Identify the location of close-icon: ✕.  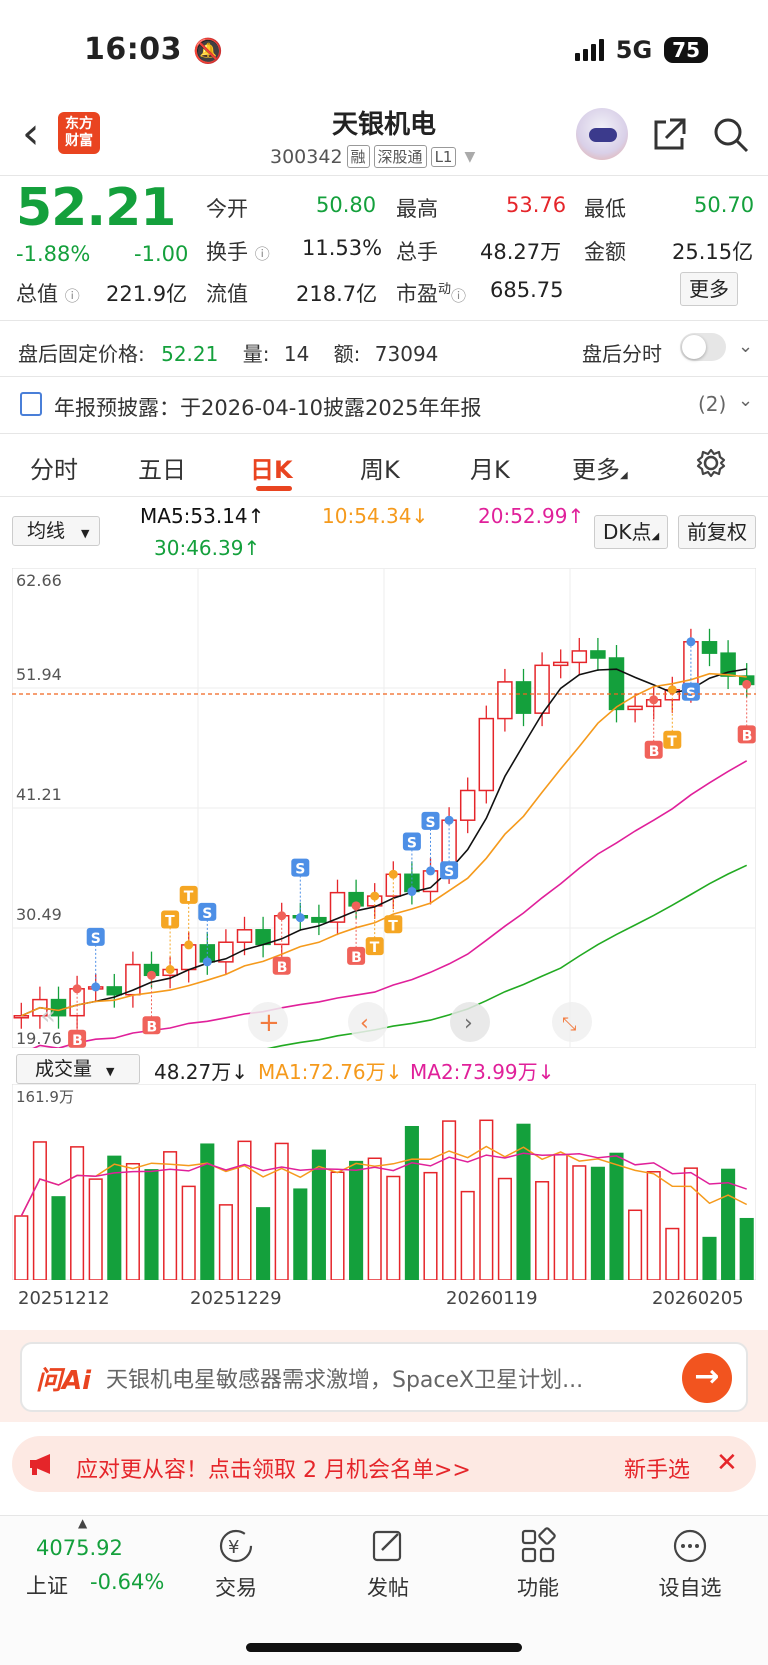
(727, 1463).